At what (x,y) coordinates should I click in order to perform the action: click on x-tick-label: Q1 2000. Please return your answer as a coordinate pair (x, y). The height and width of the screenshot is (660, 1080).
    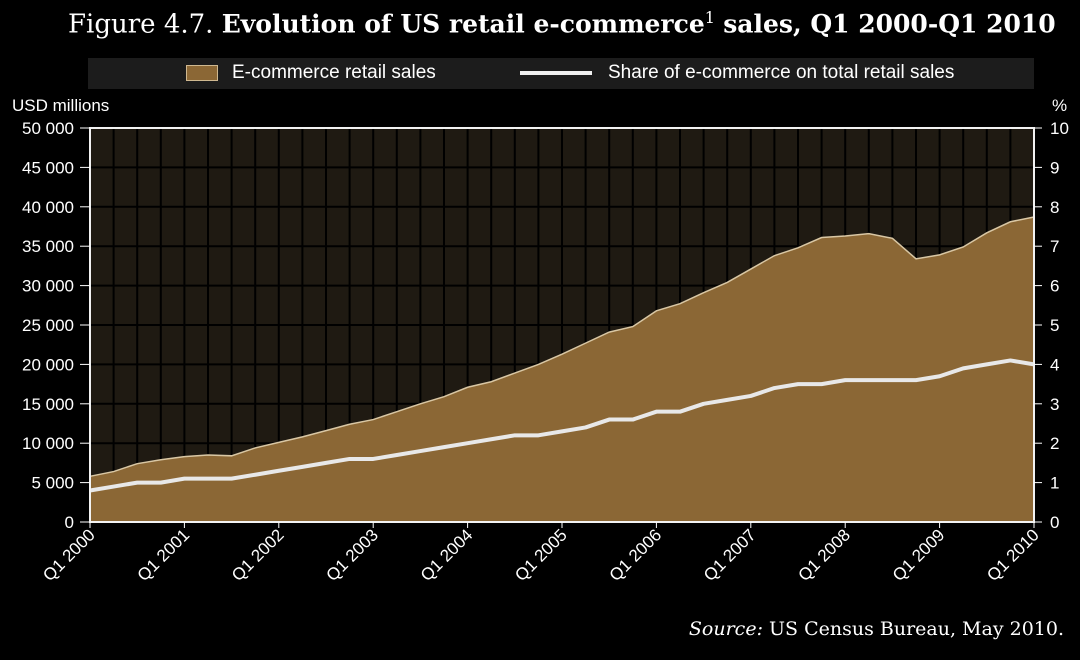
    Looking at the image, I should click on (69, 555).